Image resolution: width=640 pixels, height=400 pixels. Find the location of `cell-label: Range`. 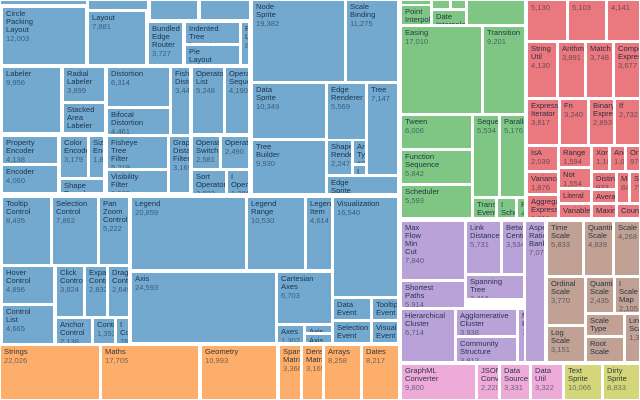

cell-label: Range is located at coordinates (574, 152).